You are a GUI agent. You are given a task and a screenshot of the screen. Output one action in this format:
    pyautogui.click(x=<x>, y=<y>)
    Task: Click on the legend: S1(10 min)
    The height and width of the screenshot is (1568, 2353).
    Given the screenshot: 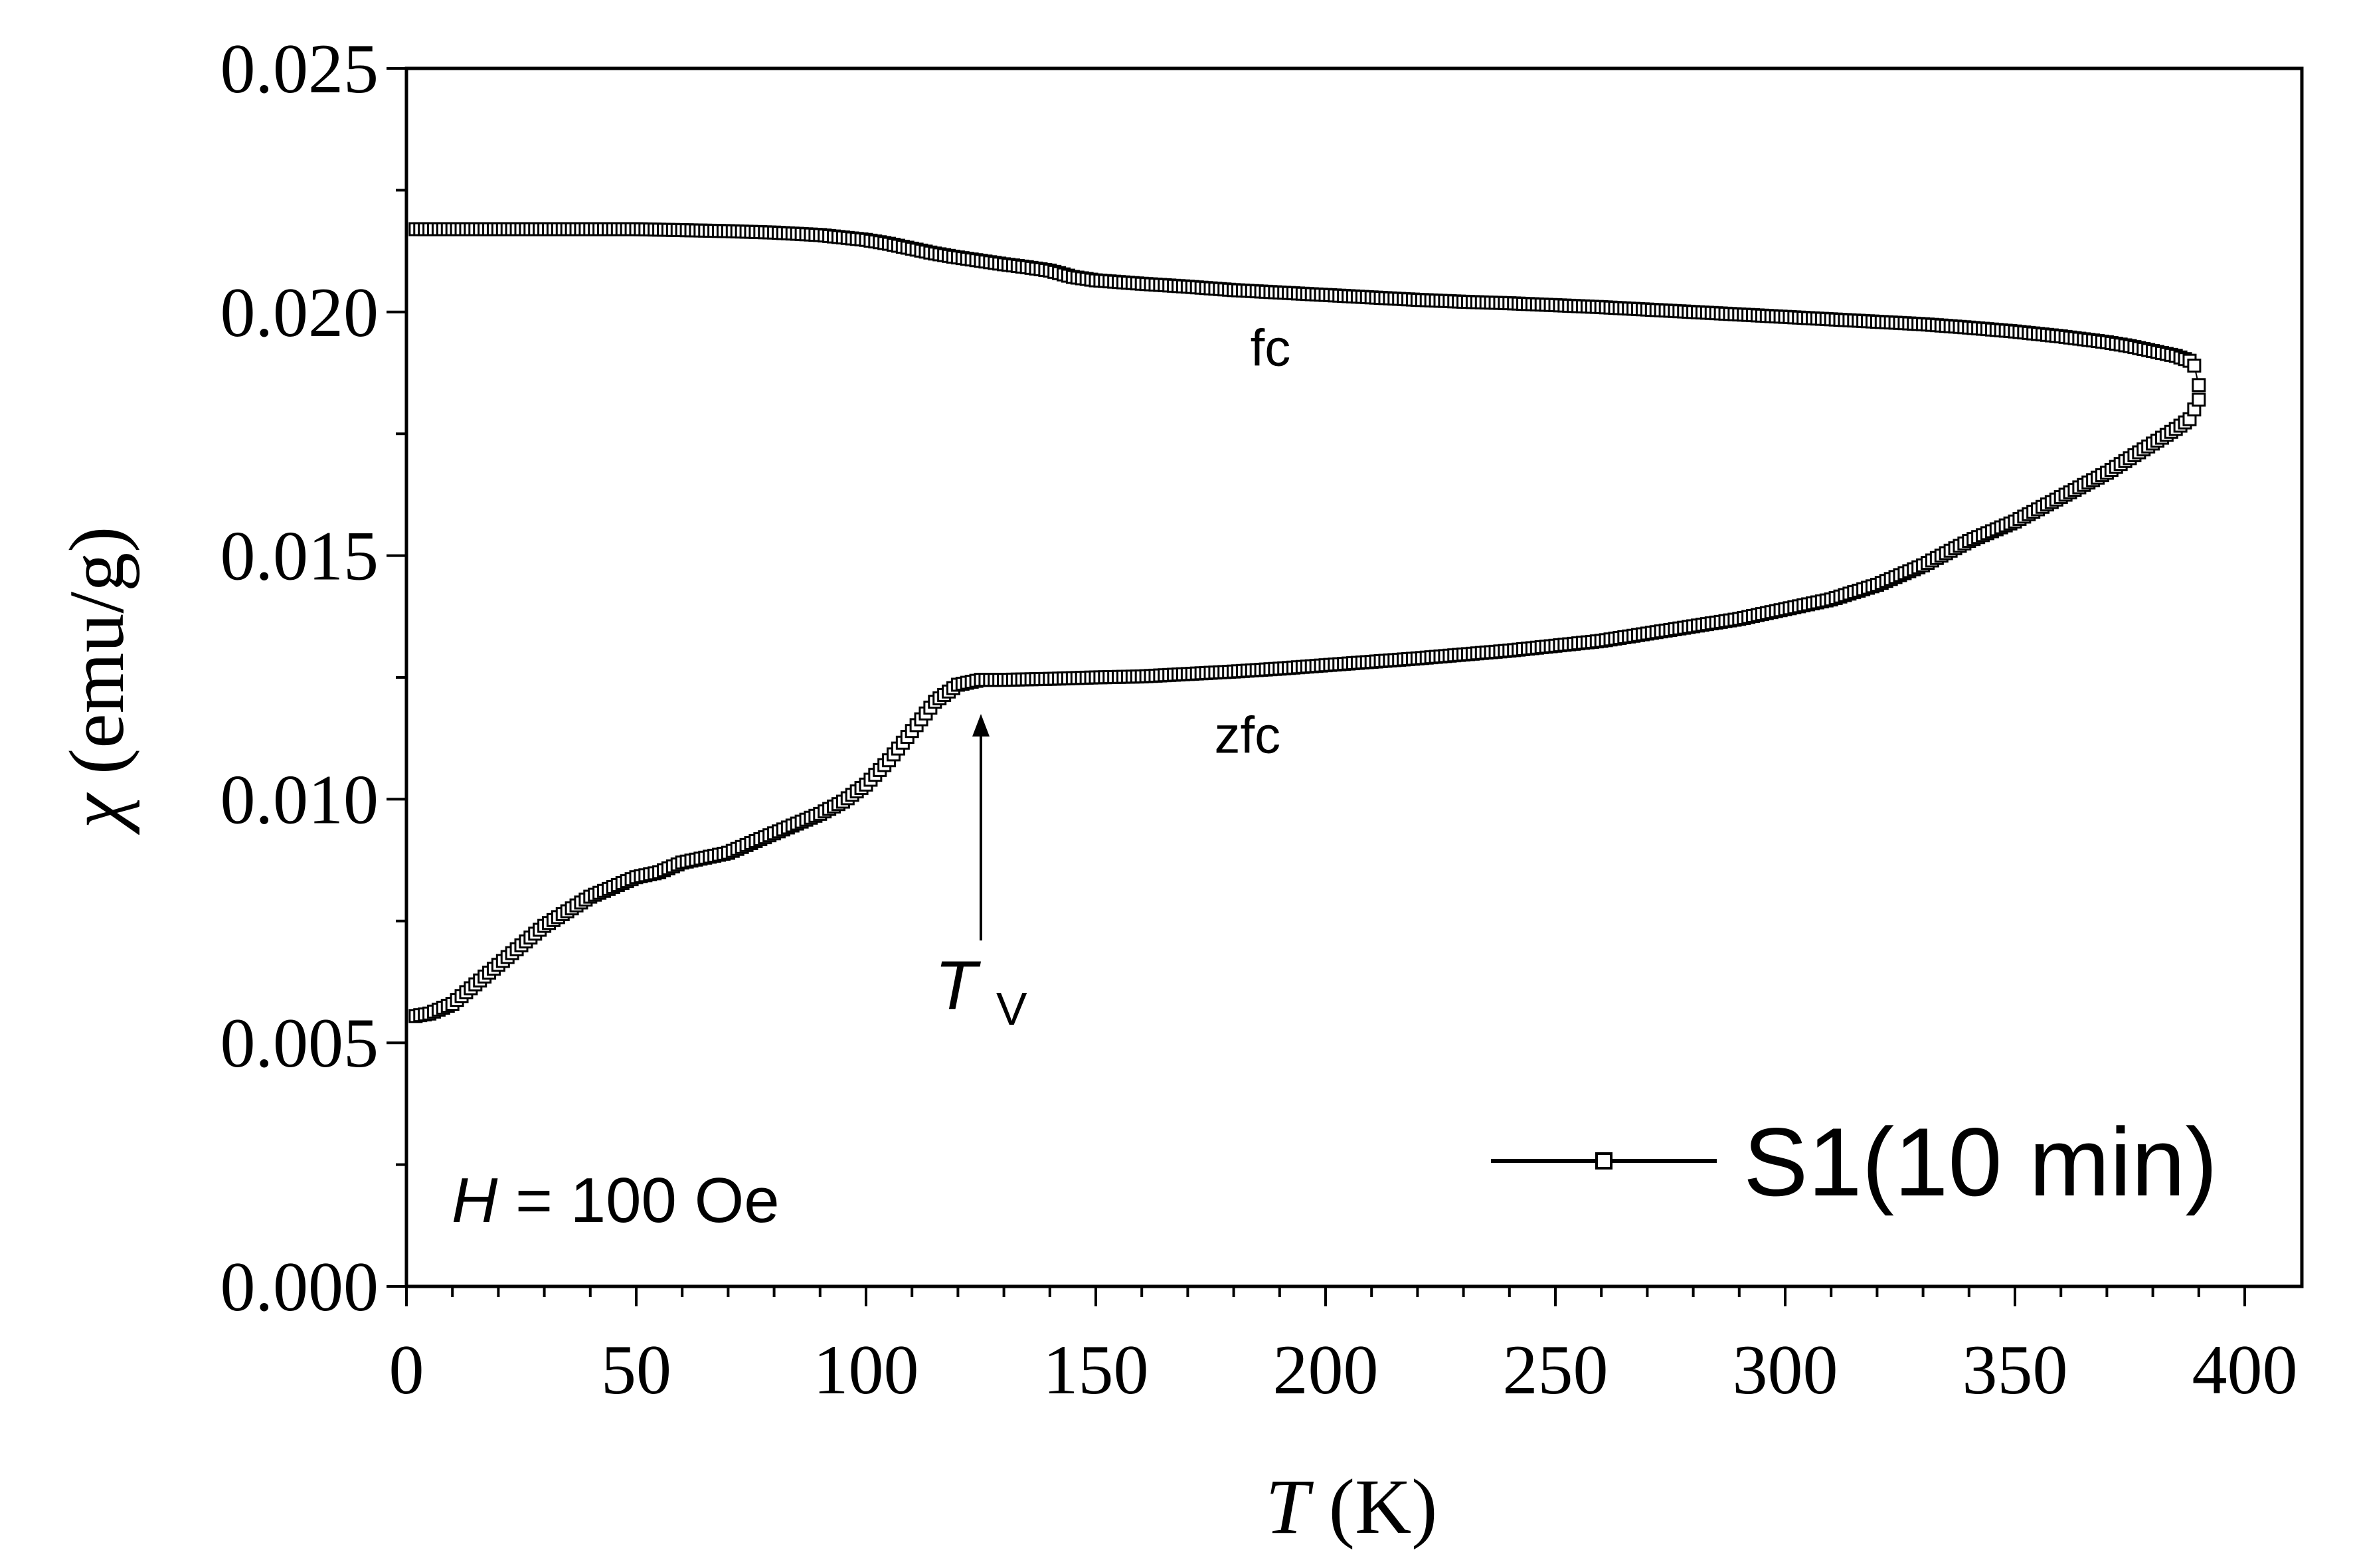 What is the action you would take?
    pyautogui.click(x=1854, y=1162)
    